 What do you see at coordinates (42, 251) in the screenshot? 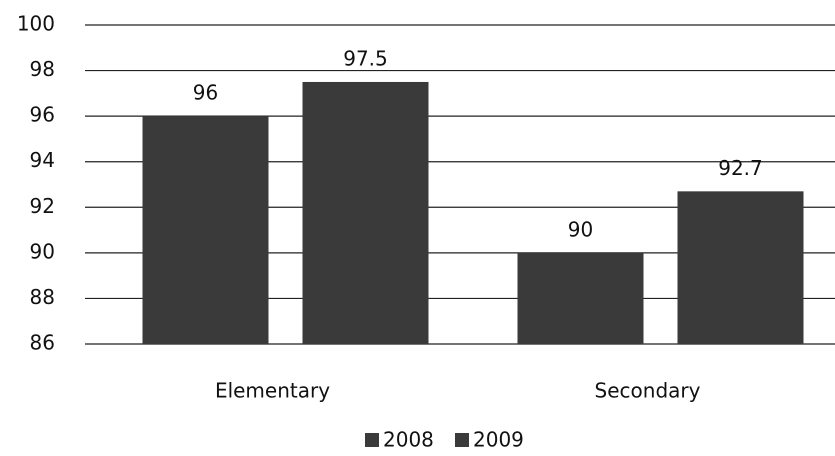
I see `y-tick-label: 90` at bounding box center [42, 251].